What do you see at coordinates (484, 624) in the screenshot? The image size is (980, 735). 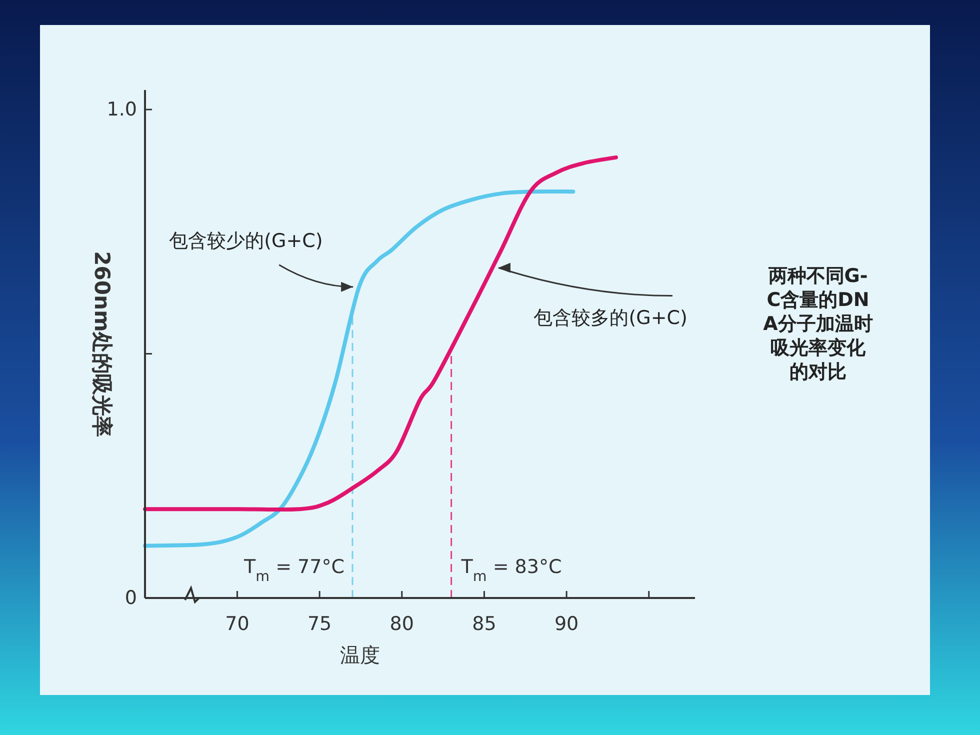 I see `x-tick-label: 85` at bounding box center [484, 624].